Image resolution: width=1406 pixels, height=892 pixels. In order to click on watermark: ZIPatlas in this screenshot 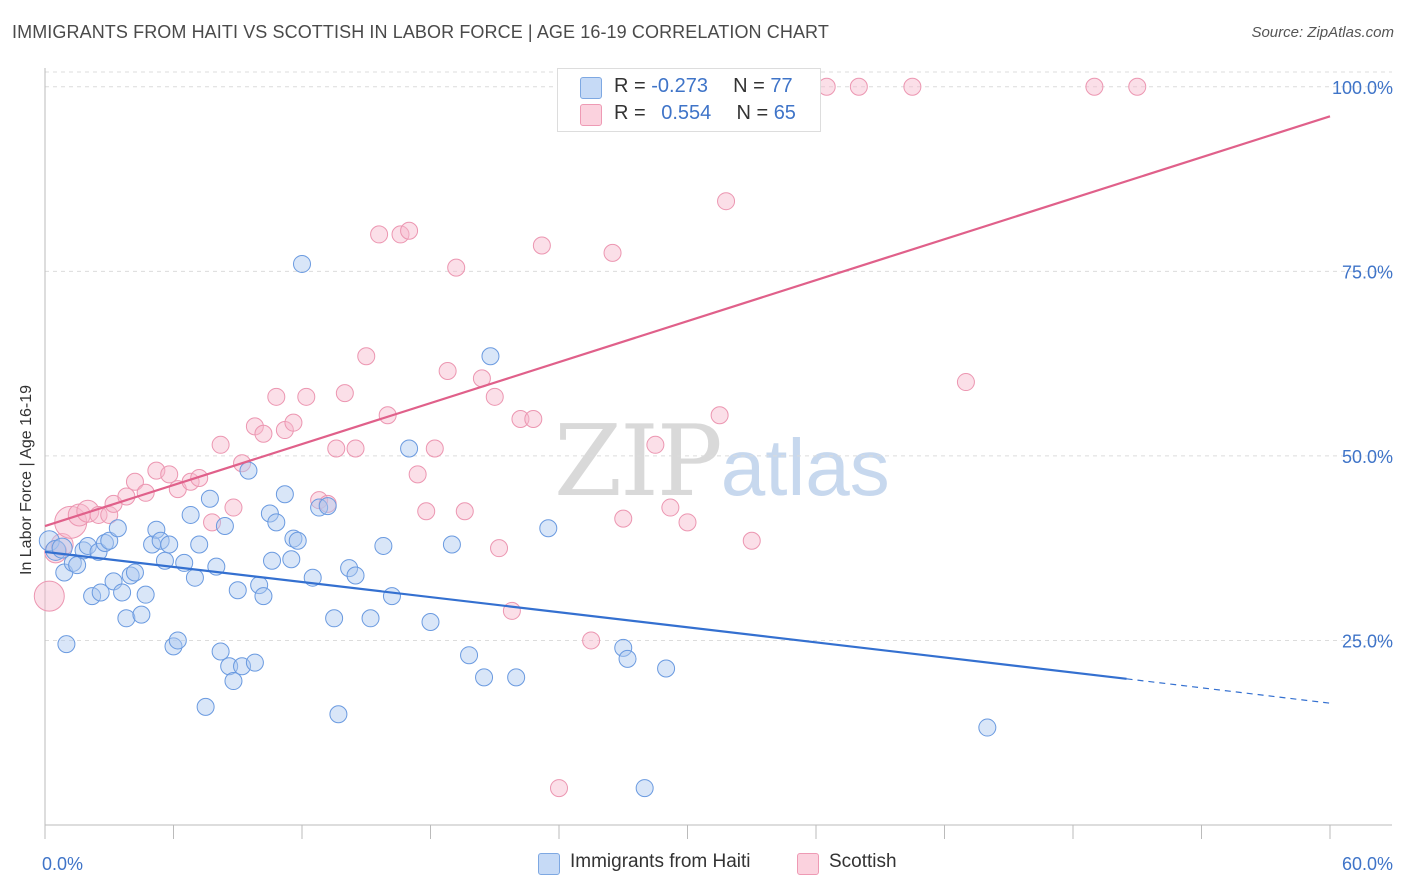, I will do `click(722, 462)`.